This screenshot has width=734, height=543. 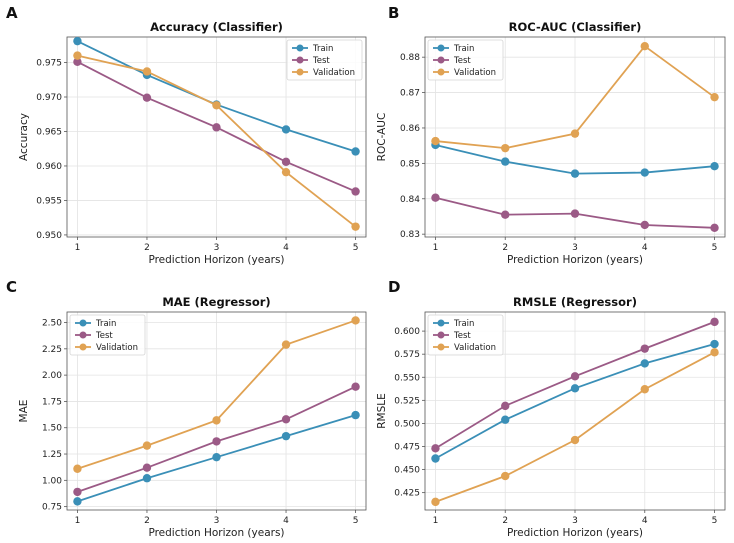 I want to click on y-tick-label: 0.86, so click(x=410, y=129).